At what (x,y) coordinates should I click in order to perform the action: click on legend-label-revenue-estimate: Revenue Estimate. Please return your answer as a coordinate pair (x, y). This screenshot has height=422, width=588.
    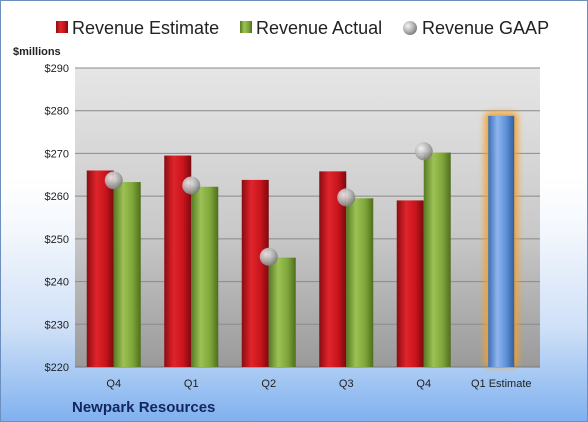
    Looking at the image, I should click on (145, 28).